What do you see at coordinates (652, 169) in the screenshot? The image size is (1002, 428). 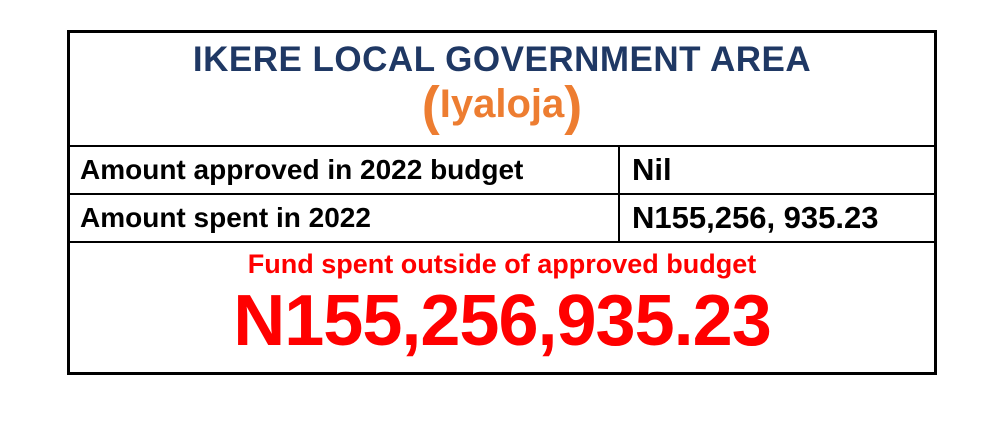 I see `row-value-approved: Nil` at bounding box center [652, 169].